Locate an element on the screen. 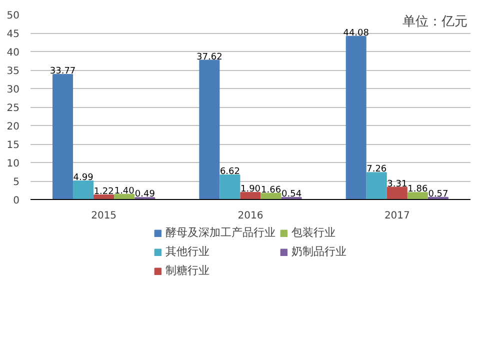 Image resolution: width=494 pixels, height=341 pixels. y-tick-label: 0 is located at coordinates (16, 201).